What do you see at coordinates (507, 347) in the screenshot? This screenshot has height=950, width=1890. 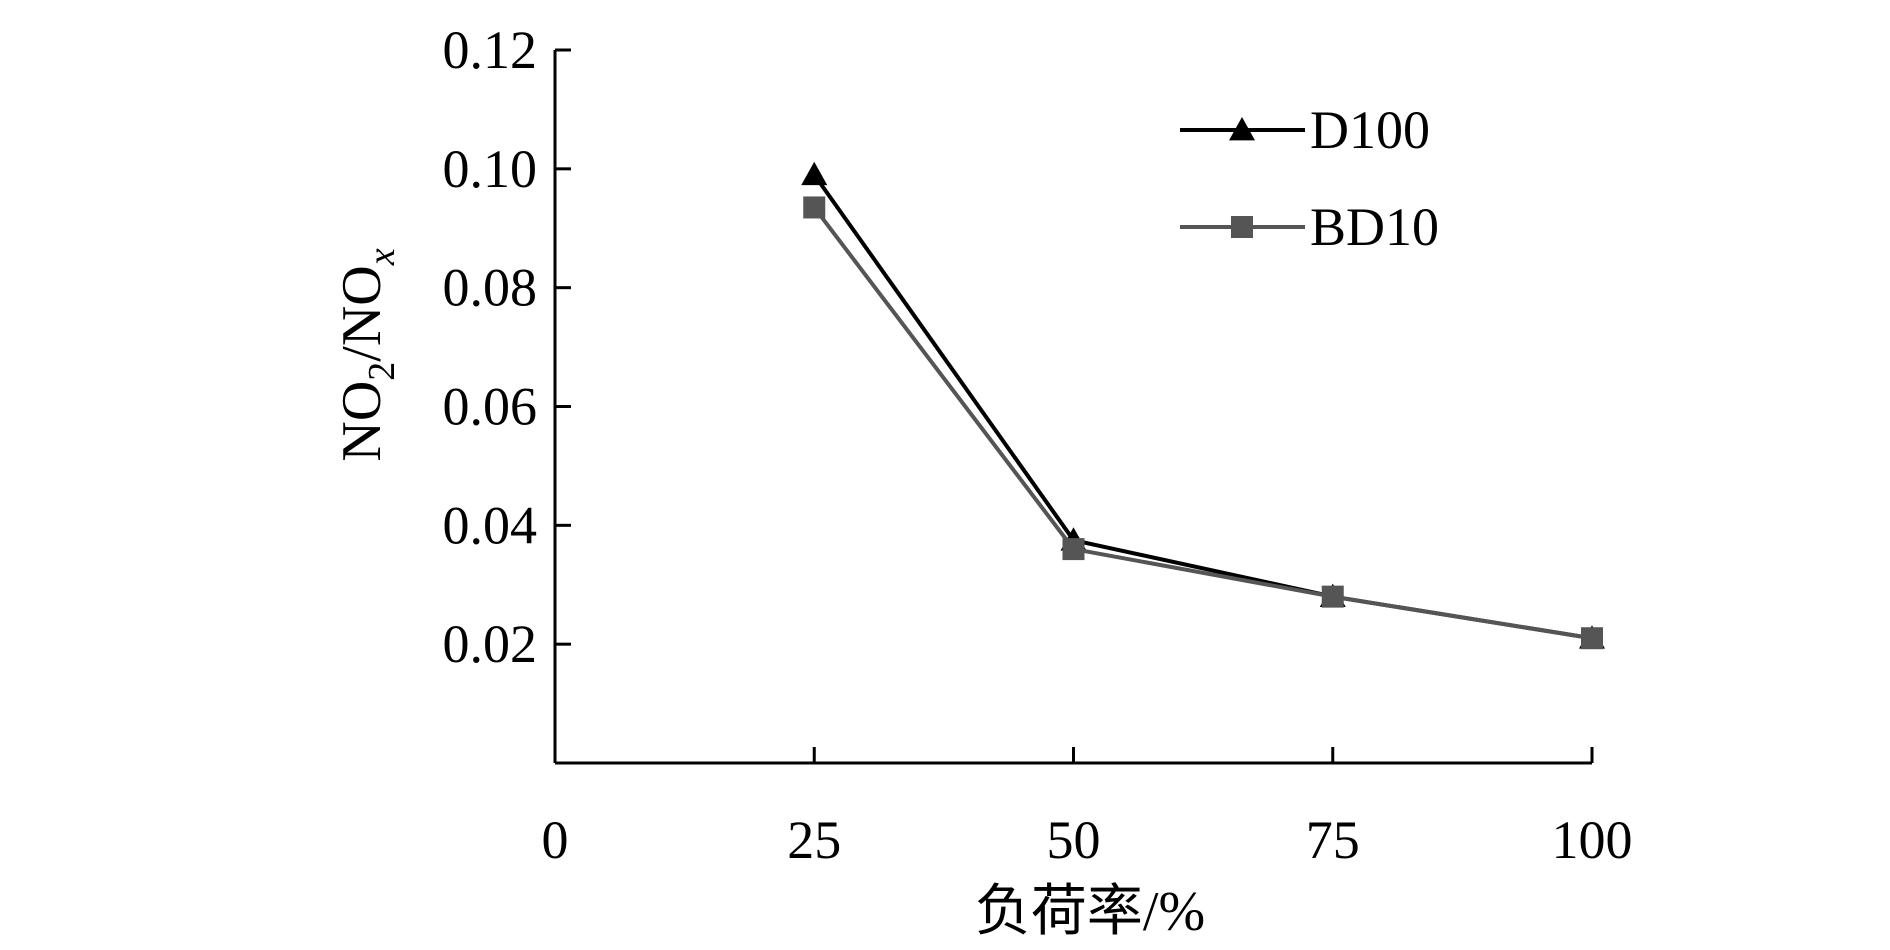 I see `y-axis-ticks: 0.02 0.04 0.06 0.08 0.10 0.12` at bounding box center [507, 347].